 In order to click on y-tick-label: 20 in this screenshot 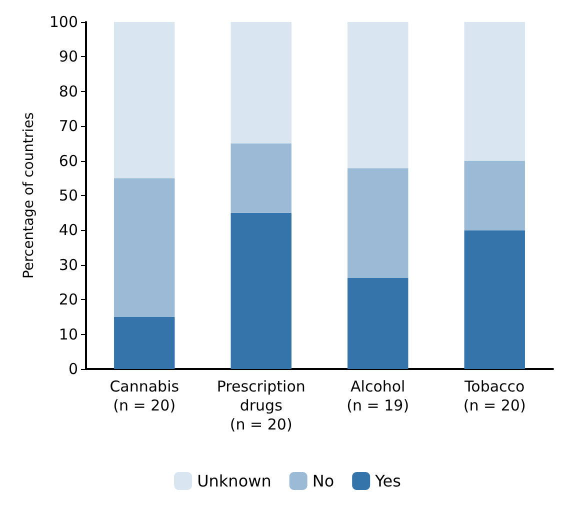, I will do `click(68, 299)`.